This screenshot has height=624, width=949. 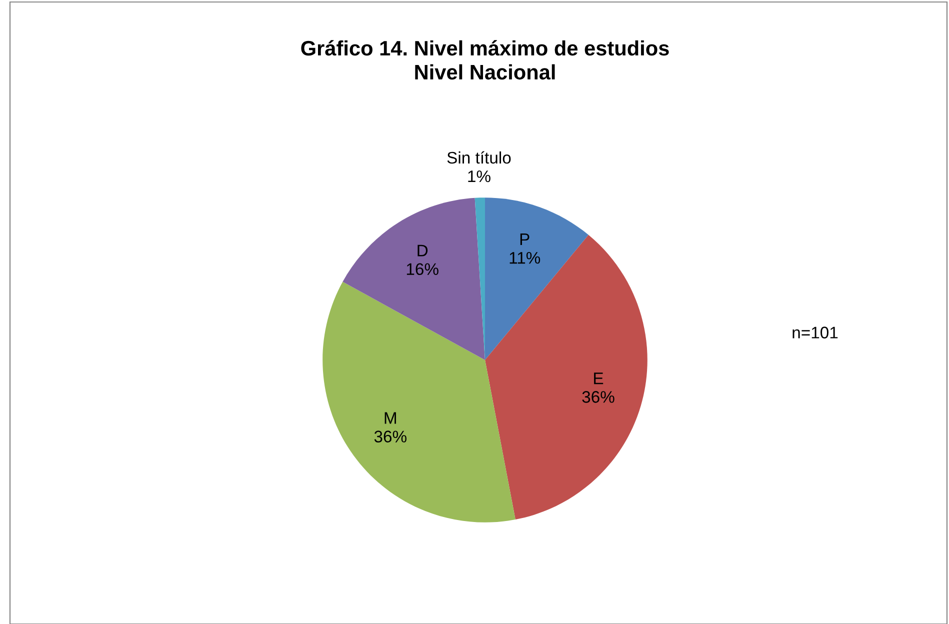 What do you see at coordinates (423, 250) in the screenshot?
I see `slice-label: D` at bounding box center [423, 250].